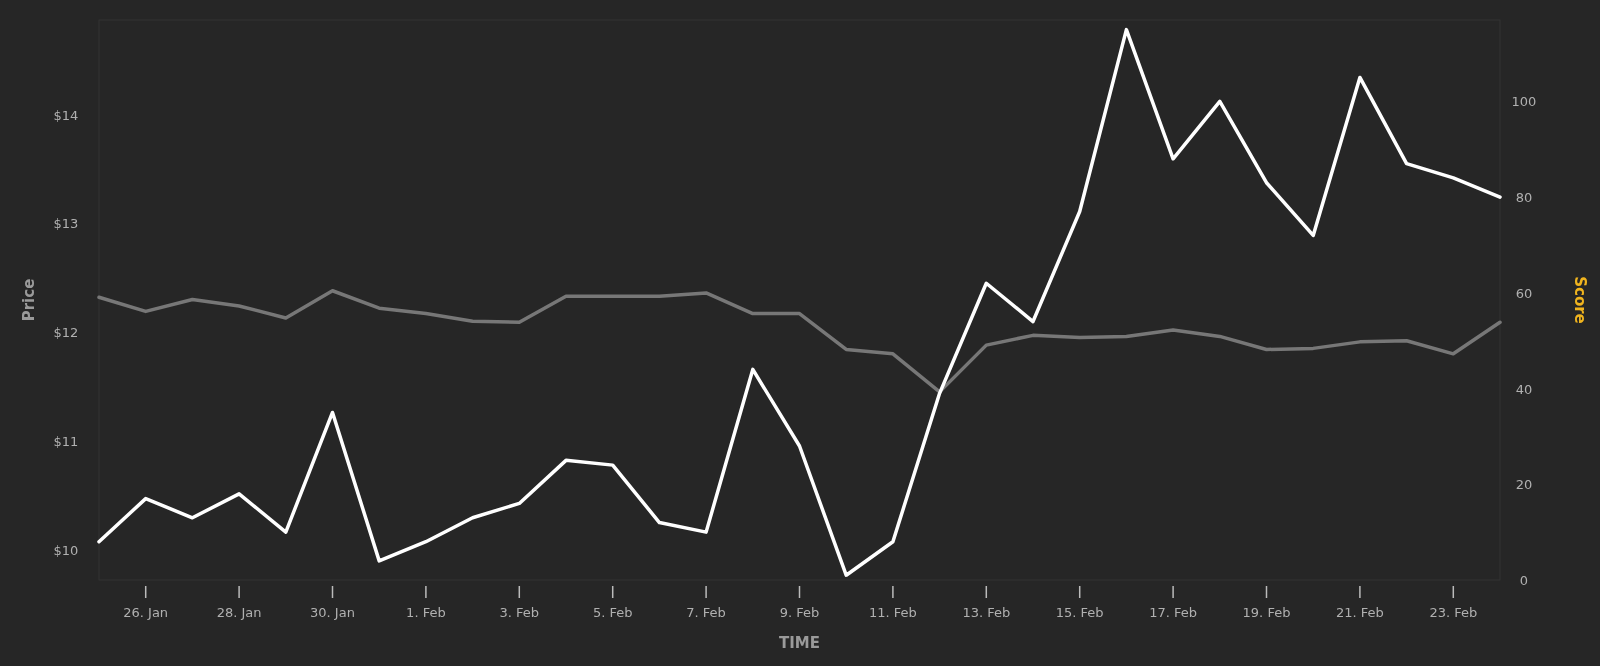 This screenshot has height=666, width=1600. I want to click on x-tick-label: 5. Feb, so click(612, 612).